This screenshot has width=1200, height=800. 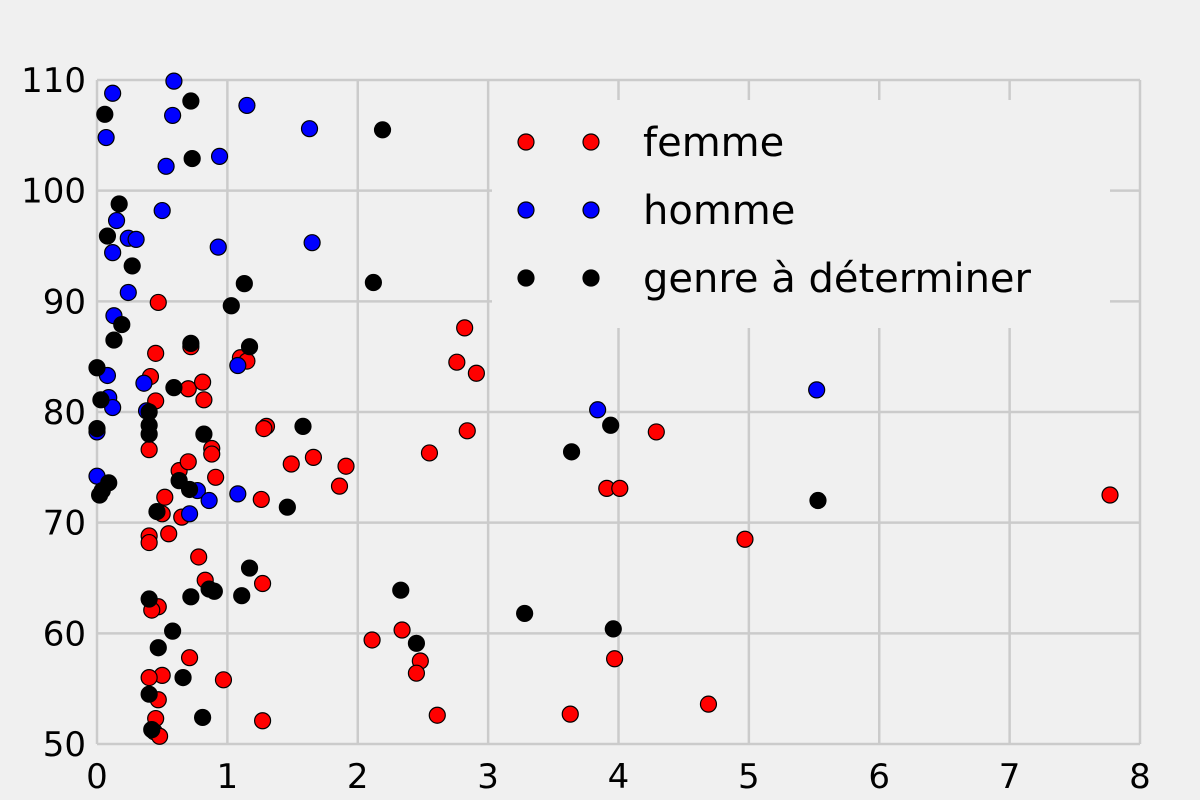 I want to click on x-tick-label: 4, so click(x=619, y=777).